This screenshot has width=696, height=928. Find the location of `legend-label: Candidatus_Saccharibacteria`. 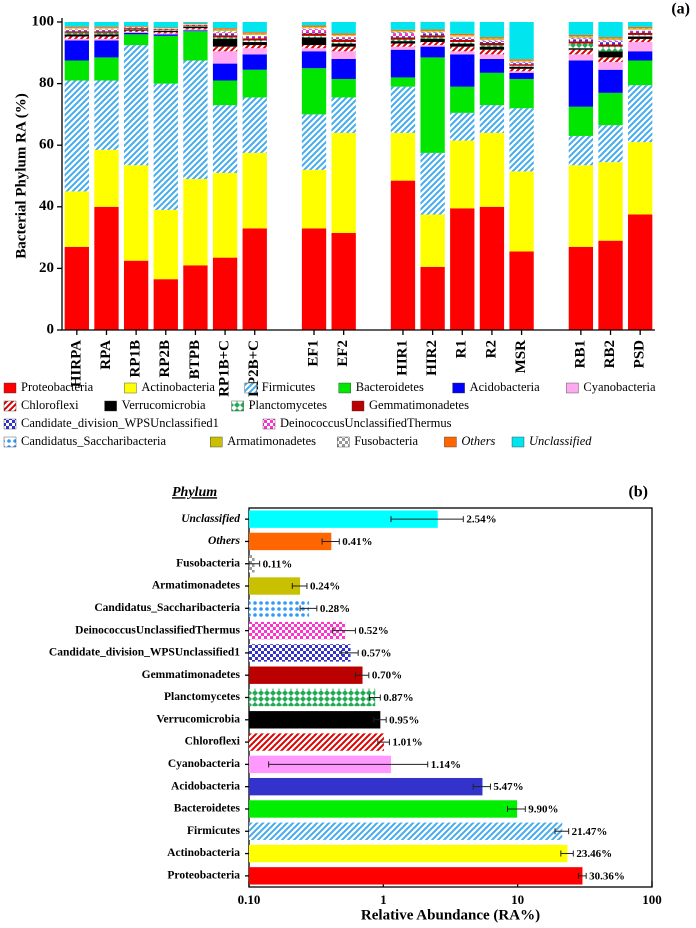

legend-label: Candidatus_Saccharibacteria is located at coordinates (94, 441).